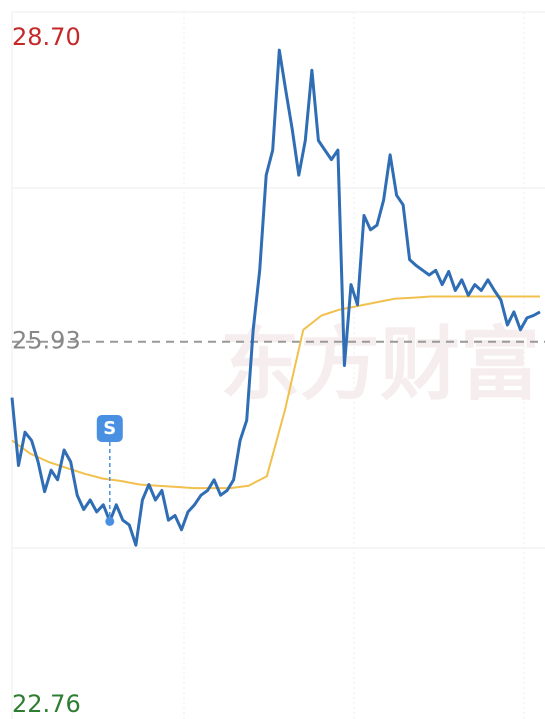 The width and height of the screenshot is (545, 719). I want to click on signal-dot, so click(110, 521).